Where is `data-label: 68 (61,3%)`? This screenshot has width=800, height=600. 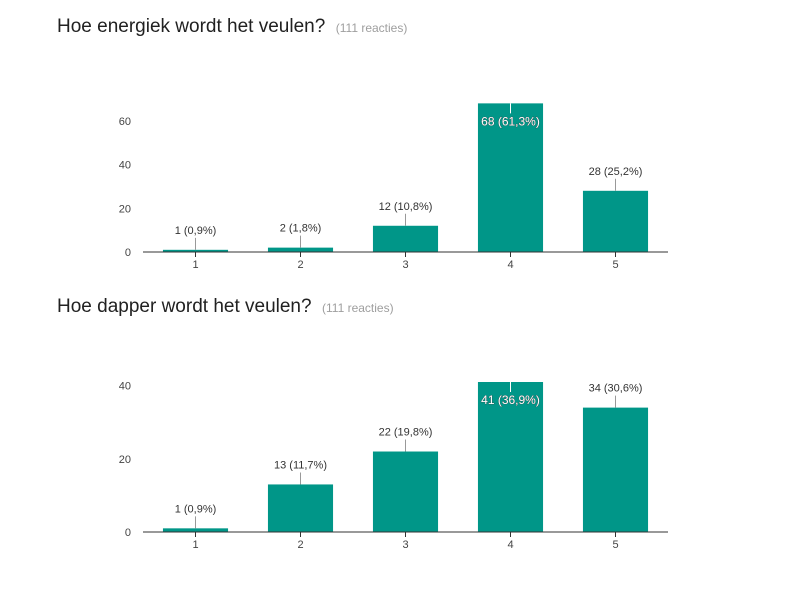 data-label: 68 (61,3%) is located at coordinates (510, 121).